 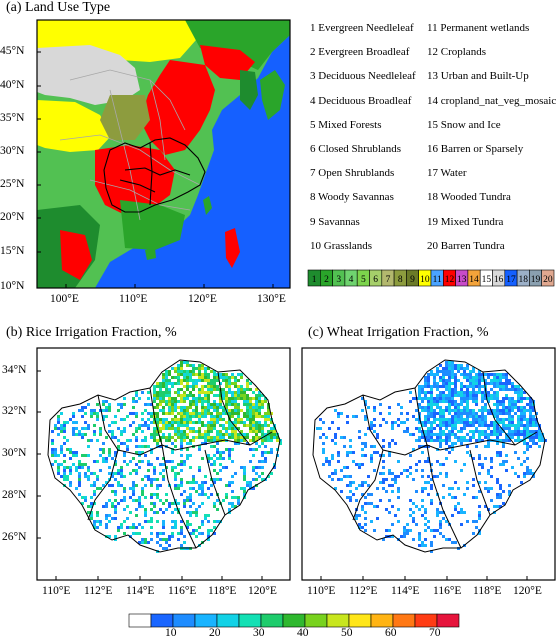 I want to click on wheat-irrigation-map, so click(x=429, y=456).